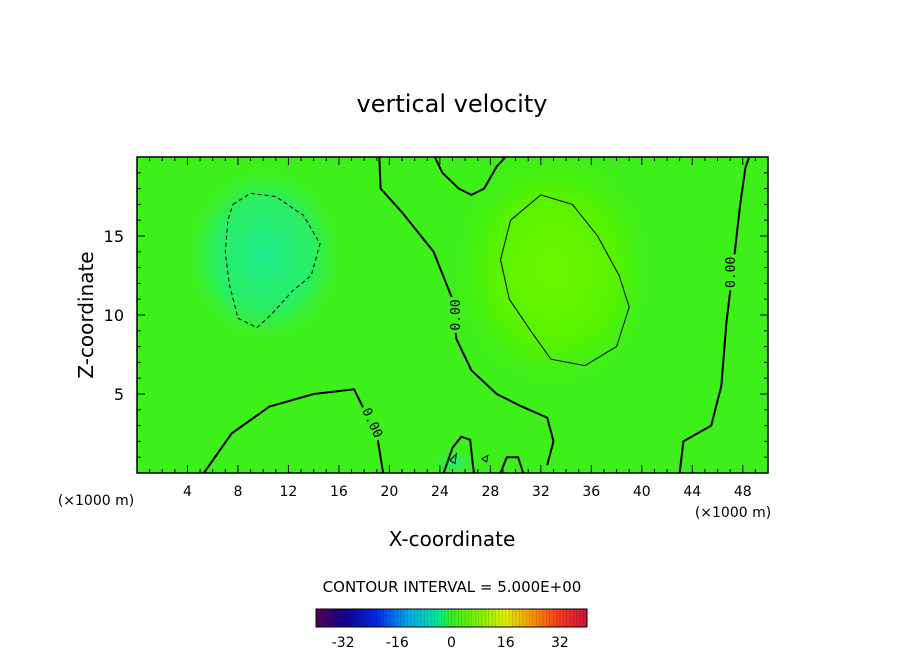 The height and width of the screenshot is (654, 904). Describe the element at coordinates (389, 492) in the screenshot. I see `x-tick-label: 20` at that location.